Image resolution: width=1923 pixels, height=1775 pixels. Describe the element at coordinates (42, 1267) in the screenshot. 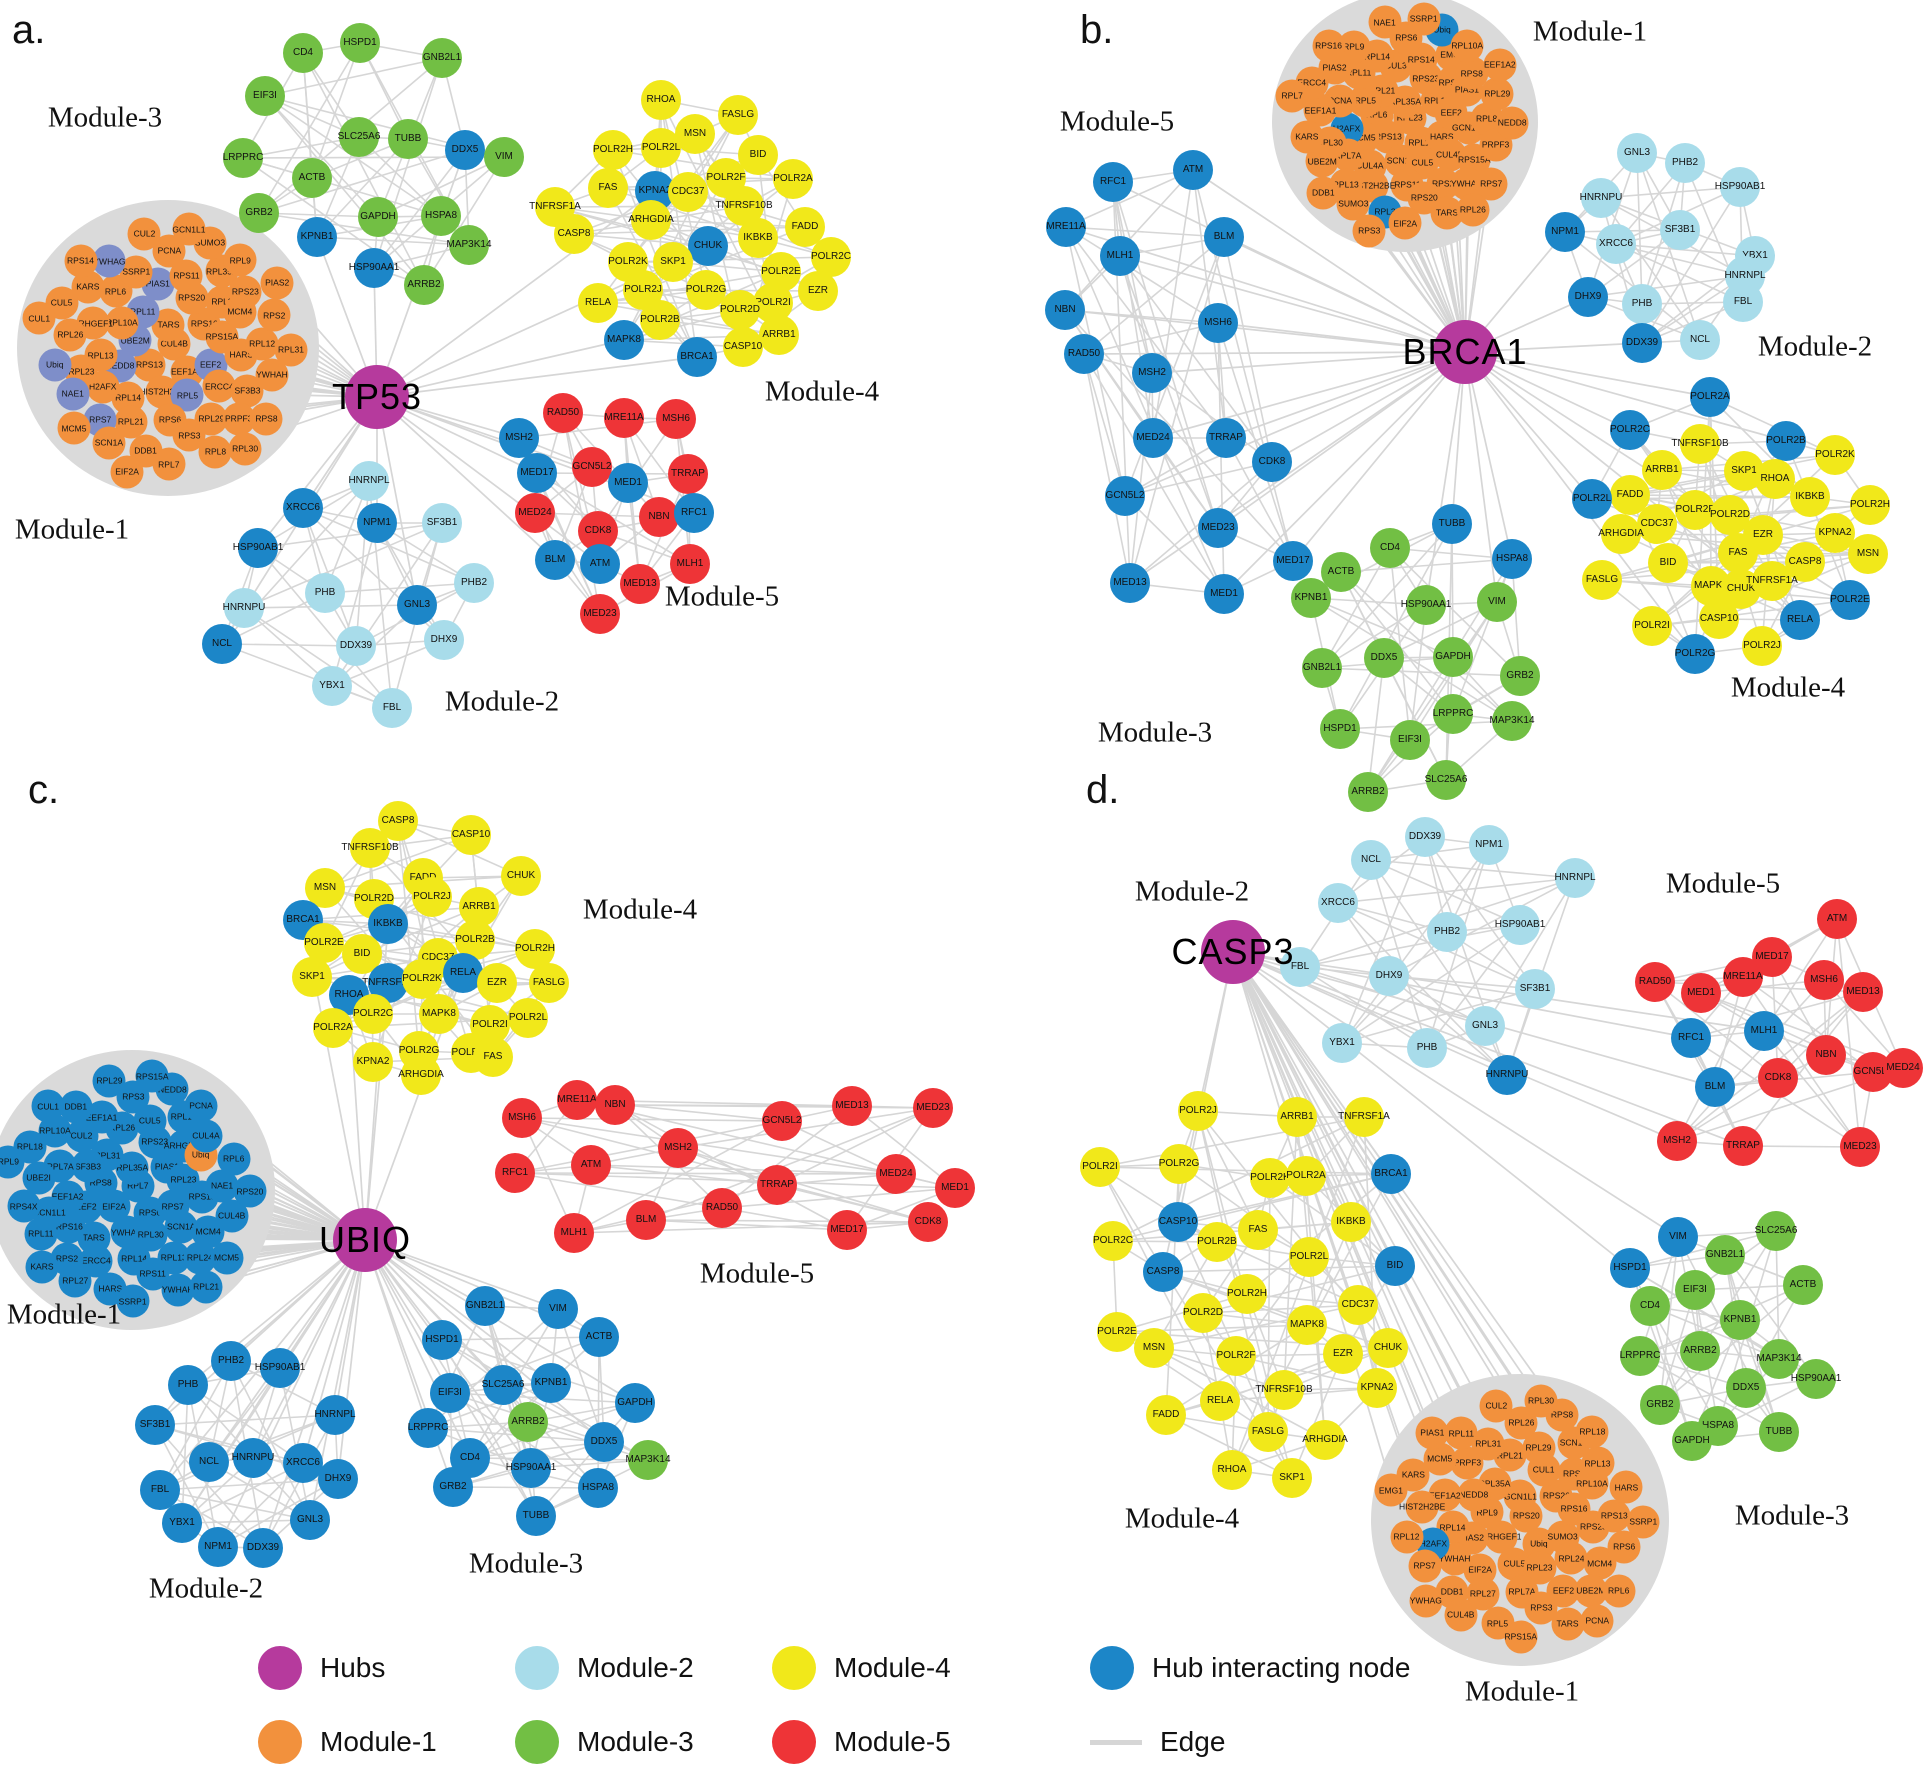

I see `node-kars: KARS` at that location.